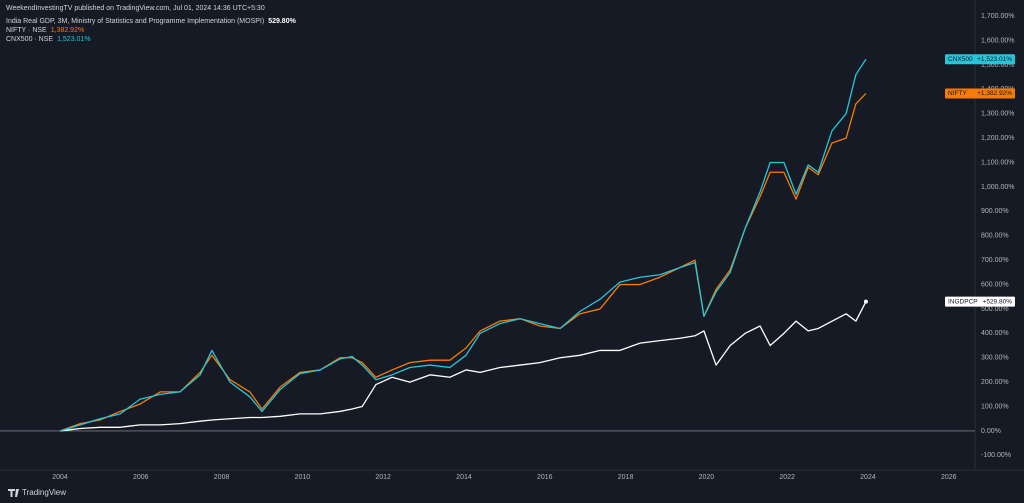 The height and width of the screenshot is (503, 1024). What do you see at coordinates (995, 382) in the screenshot?
I see `y-tick-label: 200.00%` at bounding box center [995, 382].